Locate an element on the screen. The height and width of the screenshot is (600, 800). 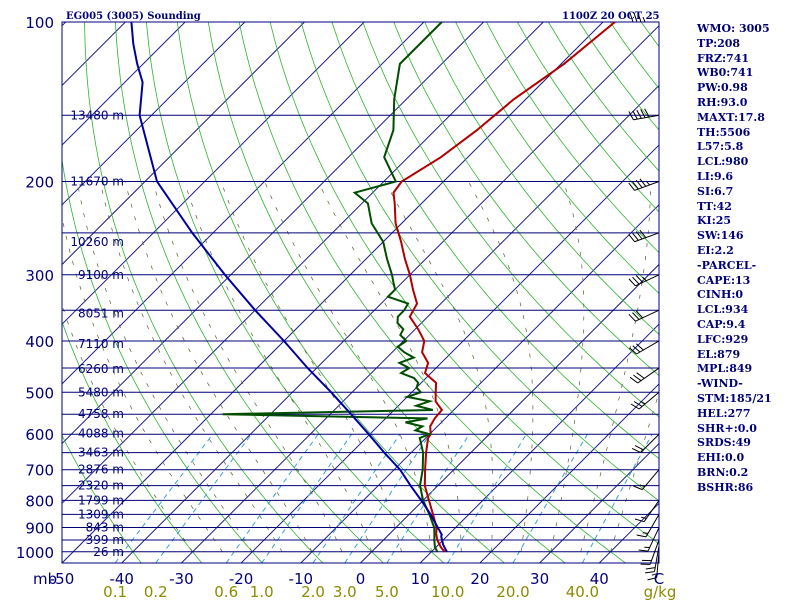
height-label: 9100 m is located at coordinates (101, 275).